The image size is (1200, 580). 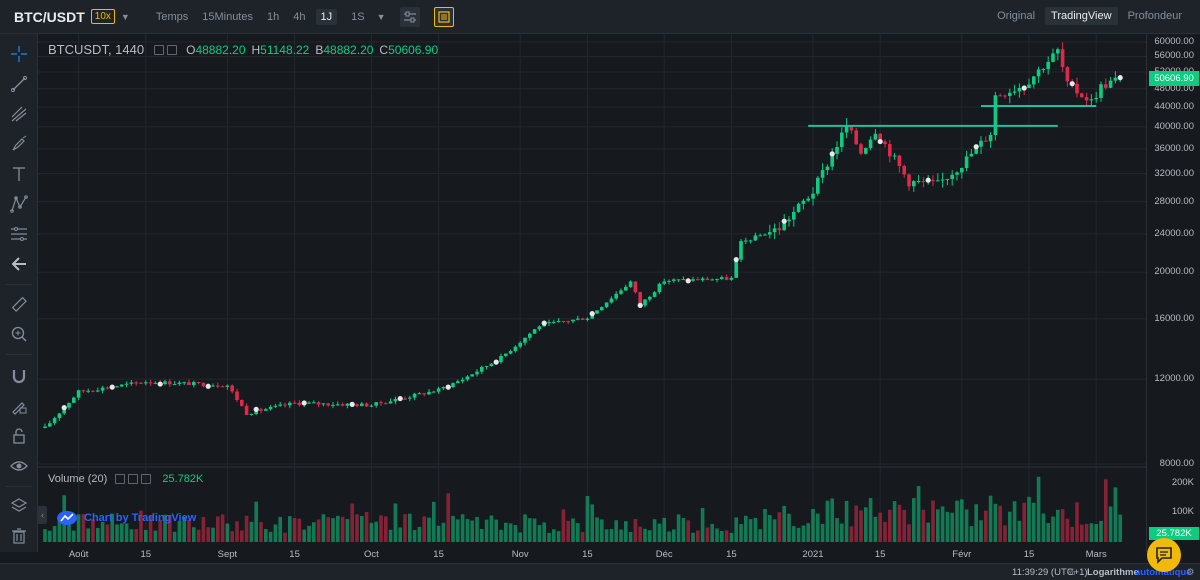 What do you see at coordinates (1016, 16) in the screenshot?
I see `view-original: Original` at bounding box center [1016, 16].